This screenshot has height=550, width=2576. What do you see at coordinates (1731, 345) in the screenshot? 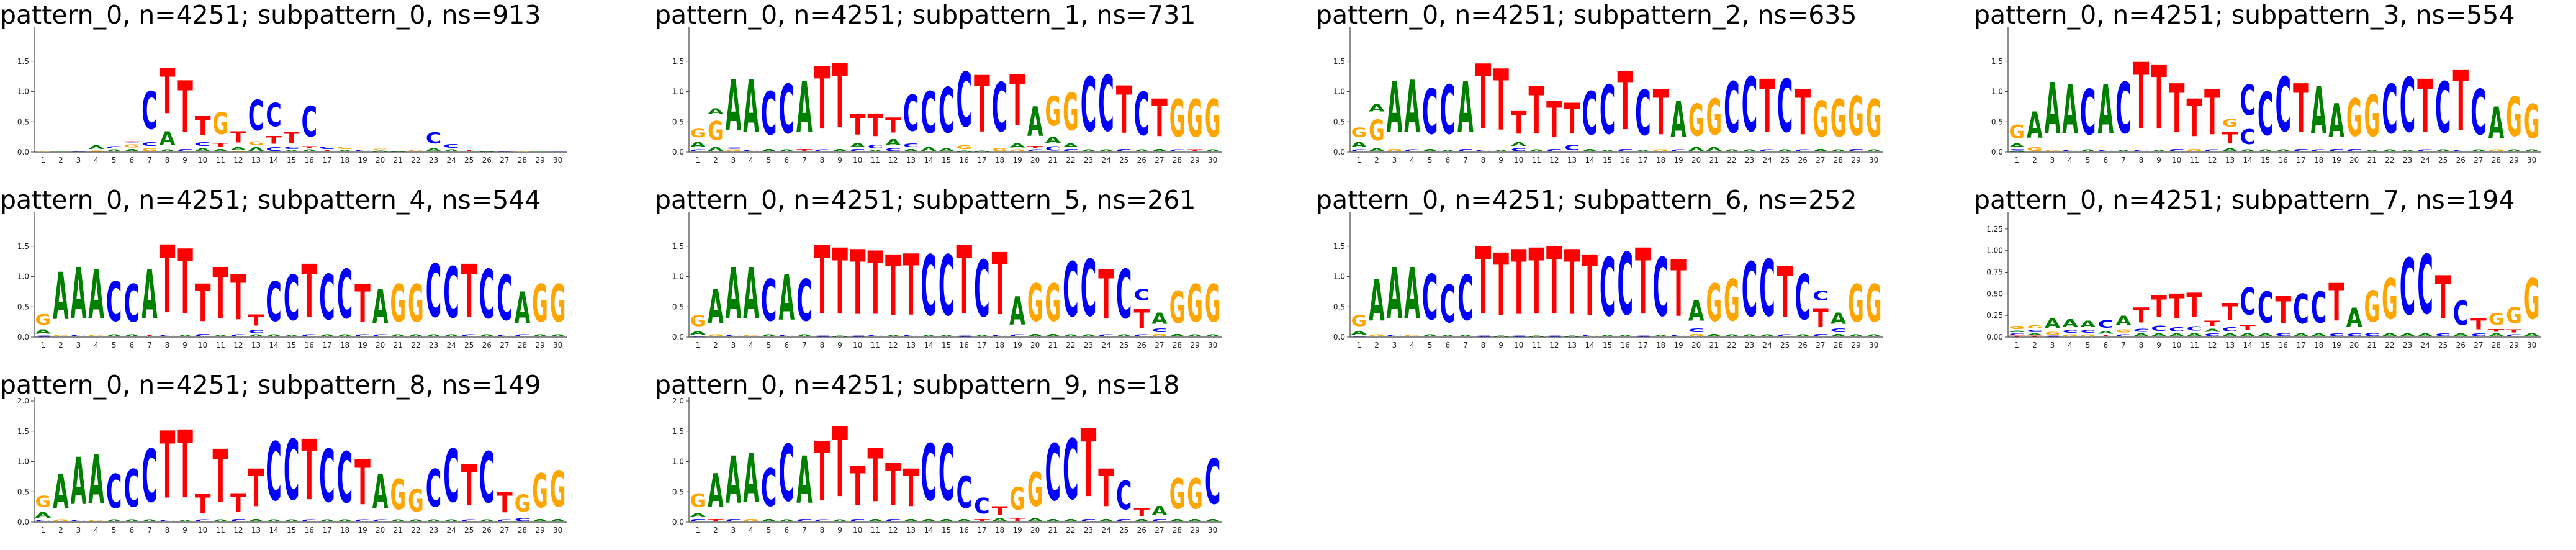
I see `x-tick-label: 22` at bounding box center [1731, 345].